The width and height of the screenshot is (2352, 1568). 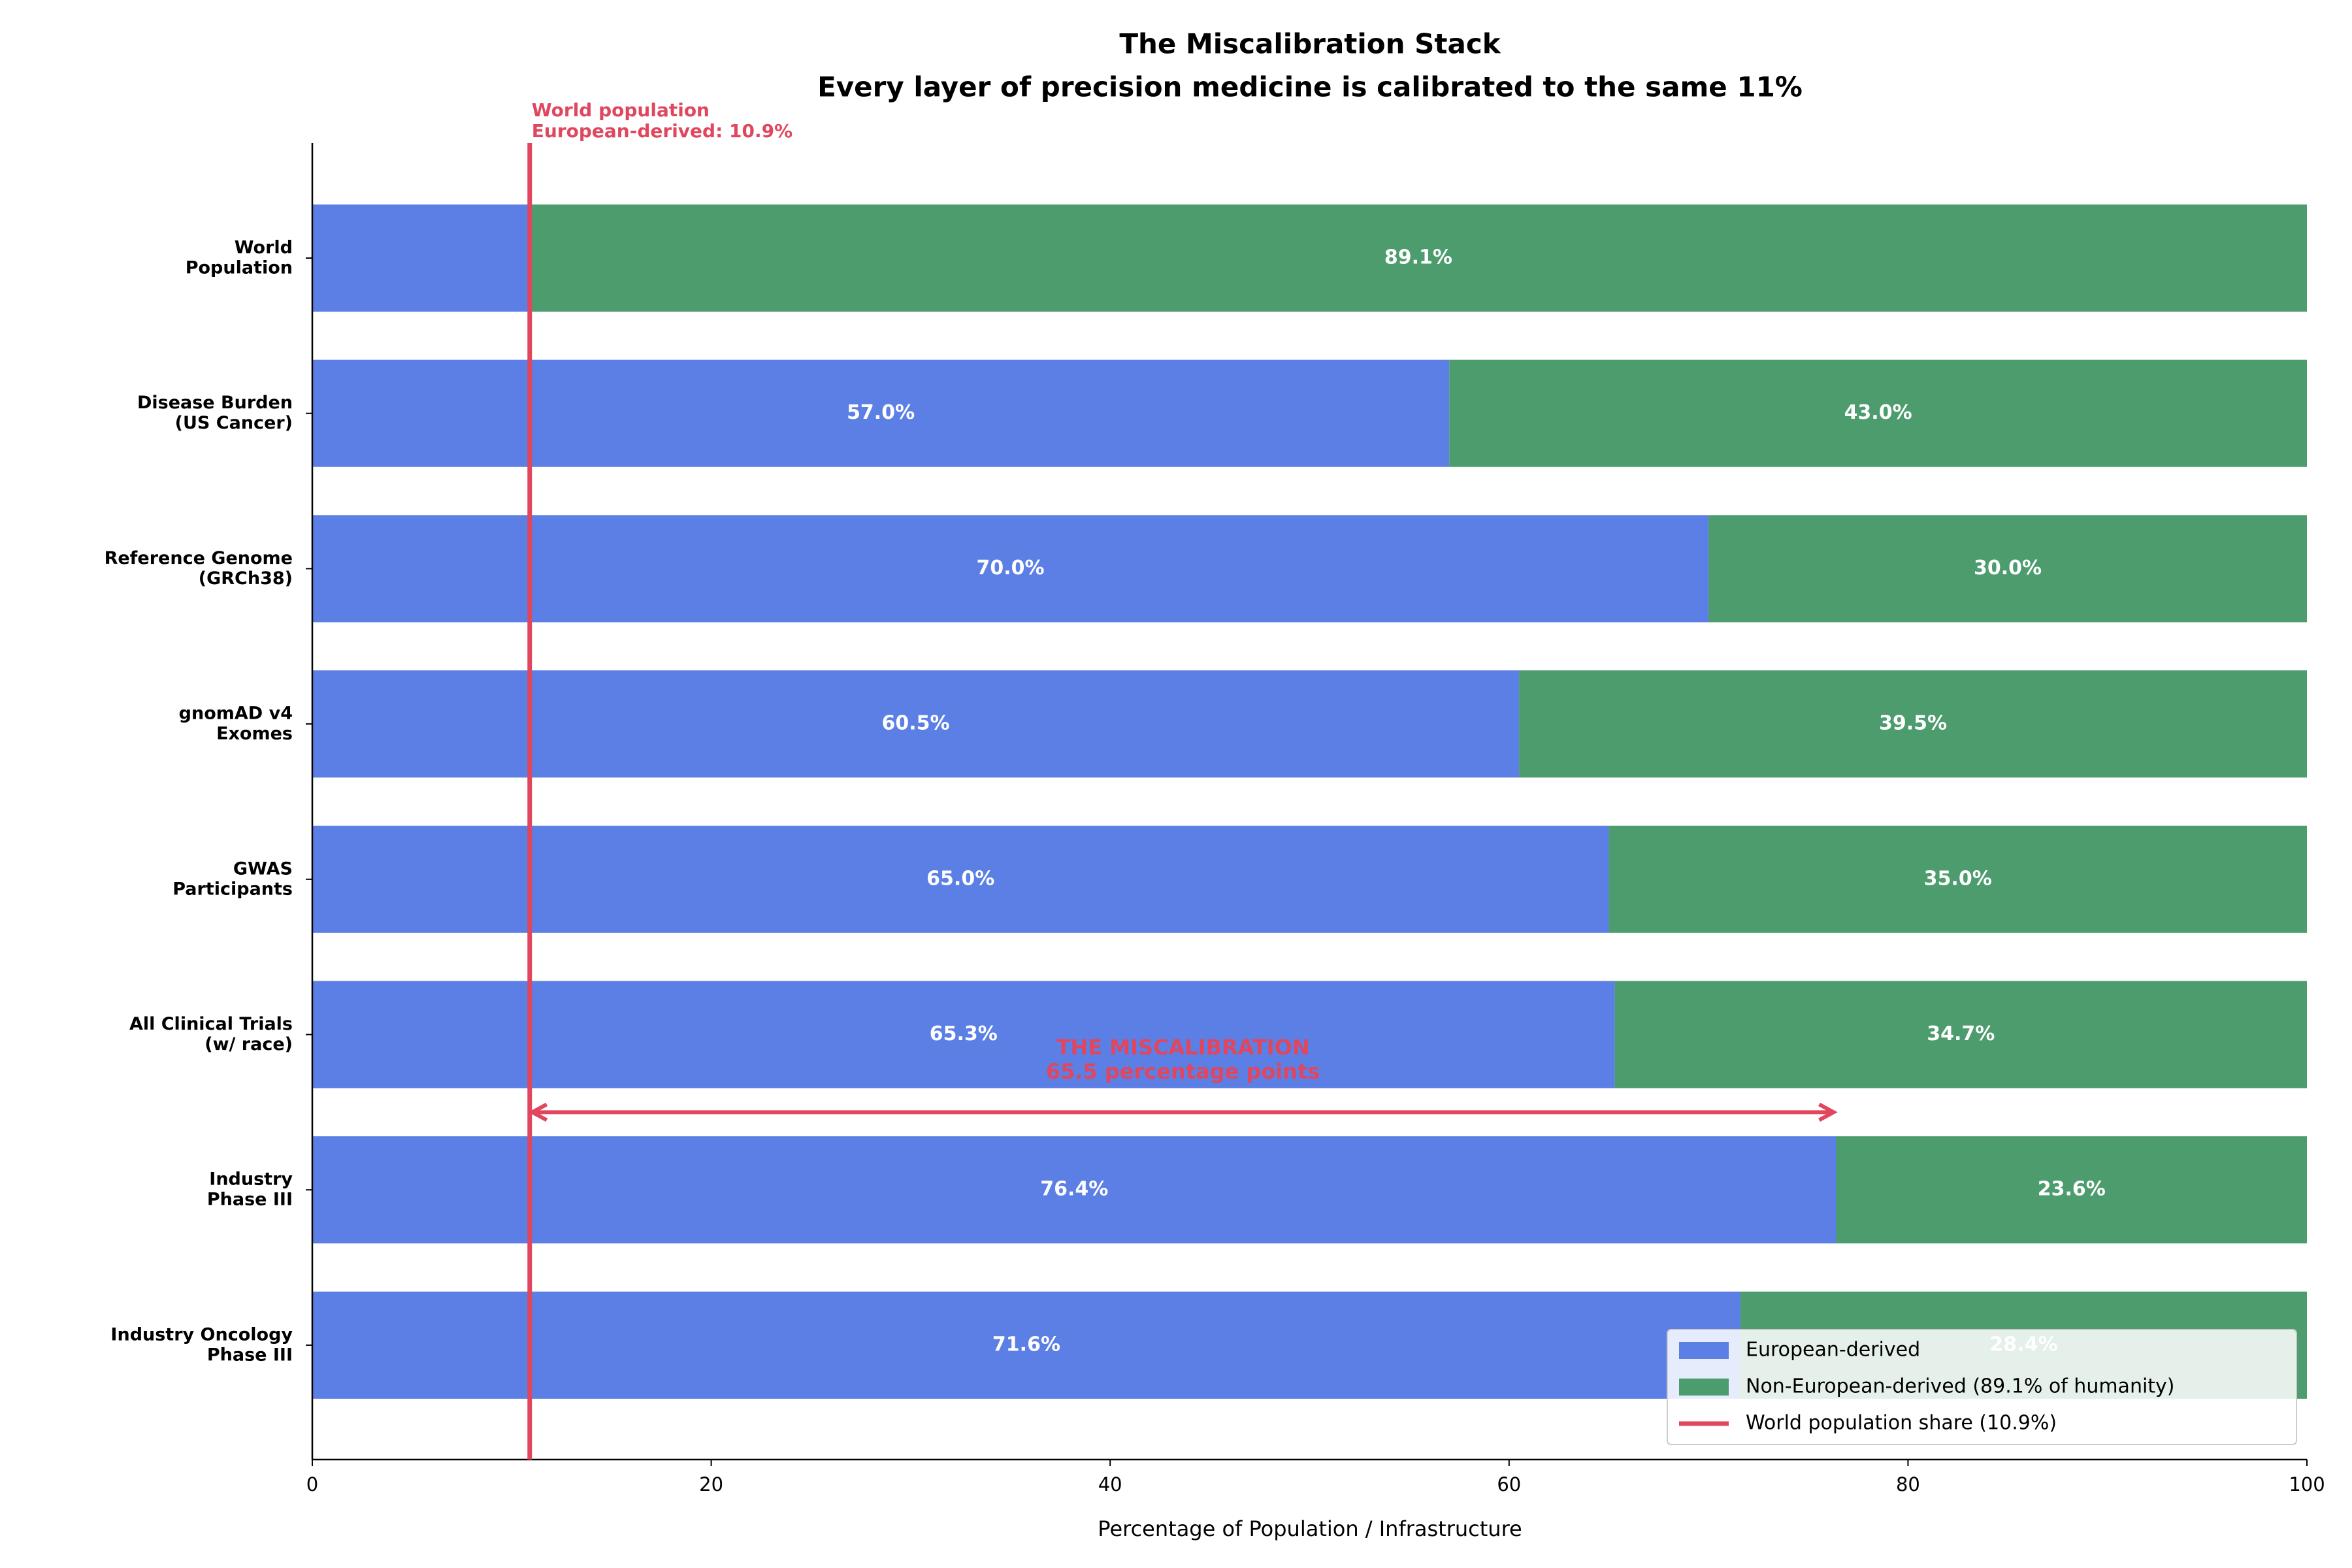 I want to click on value-label: 34.7%, so click(x=1961, y=1033).